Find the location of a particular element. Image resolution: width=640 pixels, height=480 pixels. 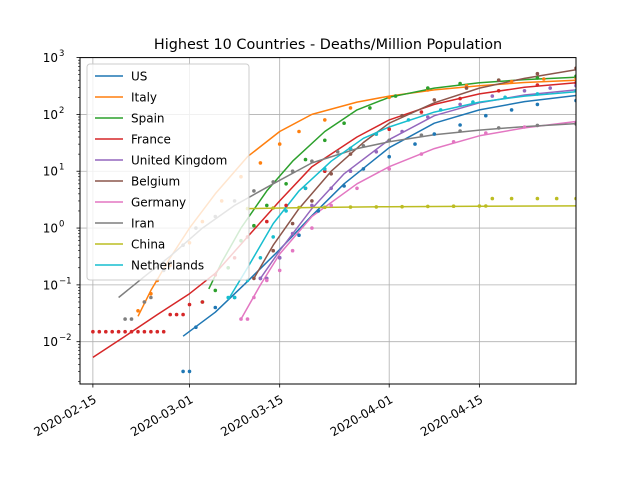

legend-box is located at coordinates (168, 172).